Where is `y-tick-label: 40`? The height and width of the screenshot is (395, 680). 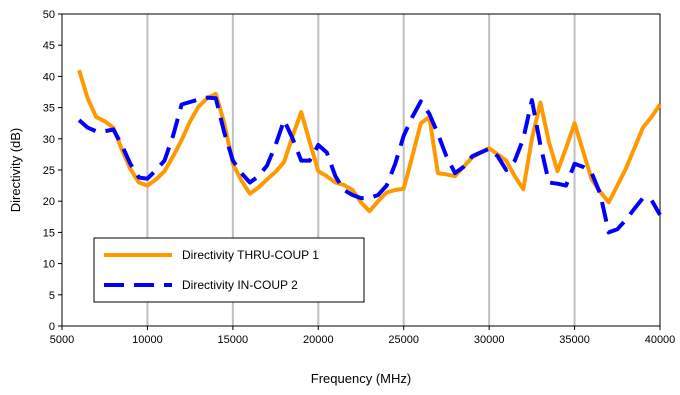
y-tick-label: 40 is located at coordinates (49, 77).